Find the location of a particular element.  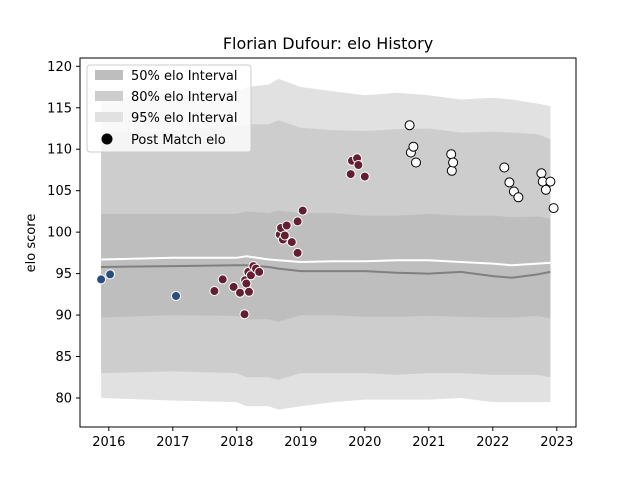

x-axis: 2016 2017 2018 2019 2020 2021 2022 2023 is located at coordinates (332, 438).